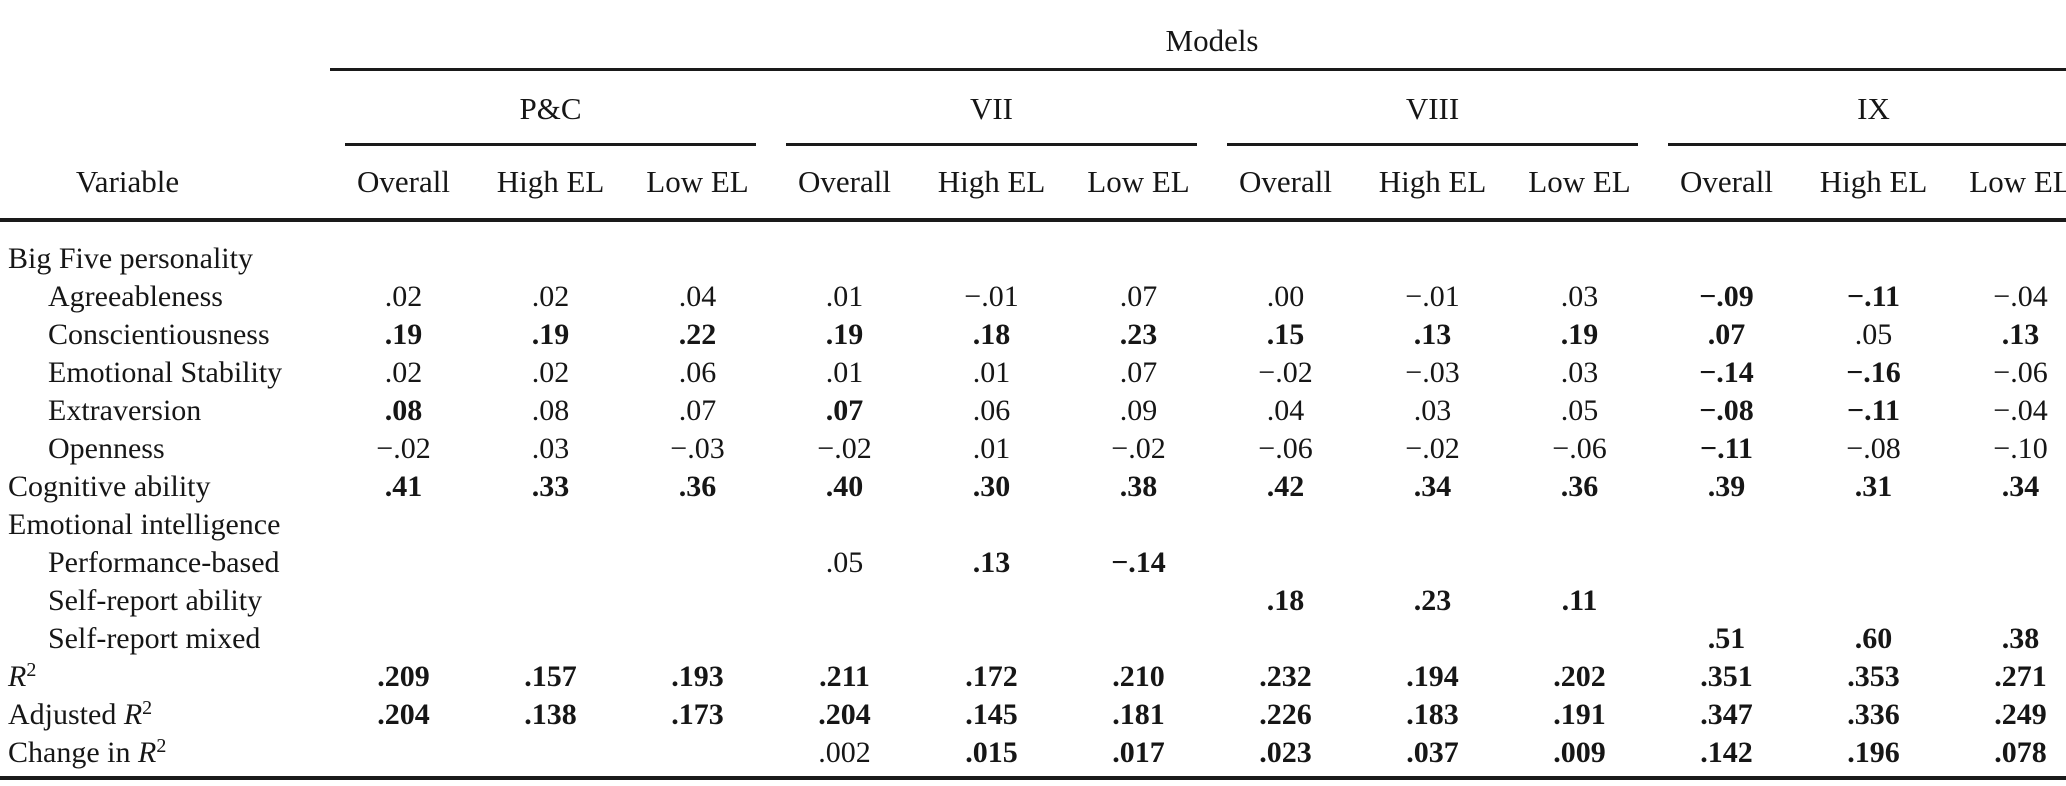  Describe the element at coordinates (1138, 410) in the screenshot. I see `value-cell: .09` at that location.